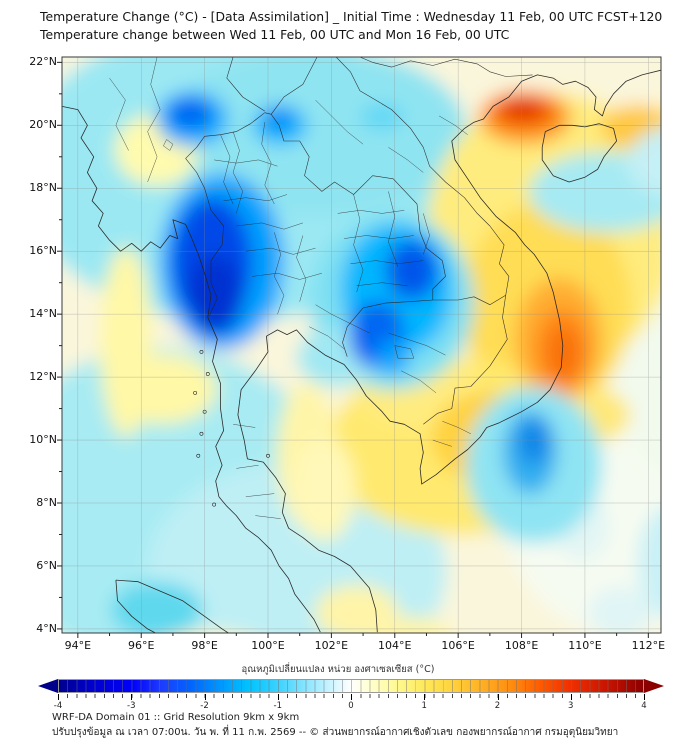 This screenshot has height=756, width=676. Describe the element at coordinates (46, 502) in the screenshot. I see `lat-label: 8°N` at that location.